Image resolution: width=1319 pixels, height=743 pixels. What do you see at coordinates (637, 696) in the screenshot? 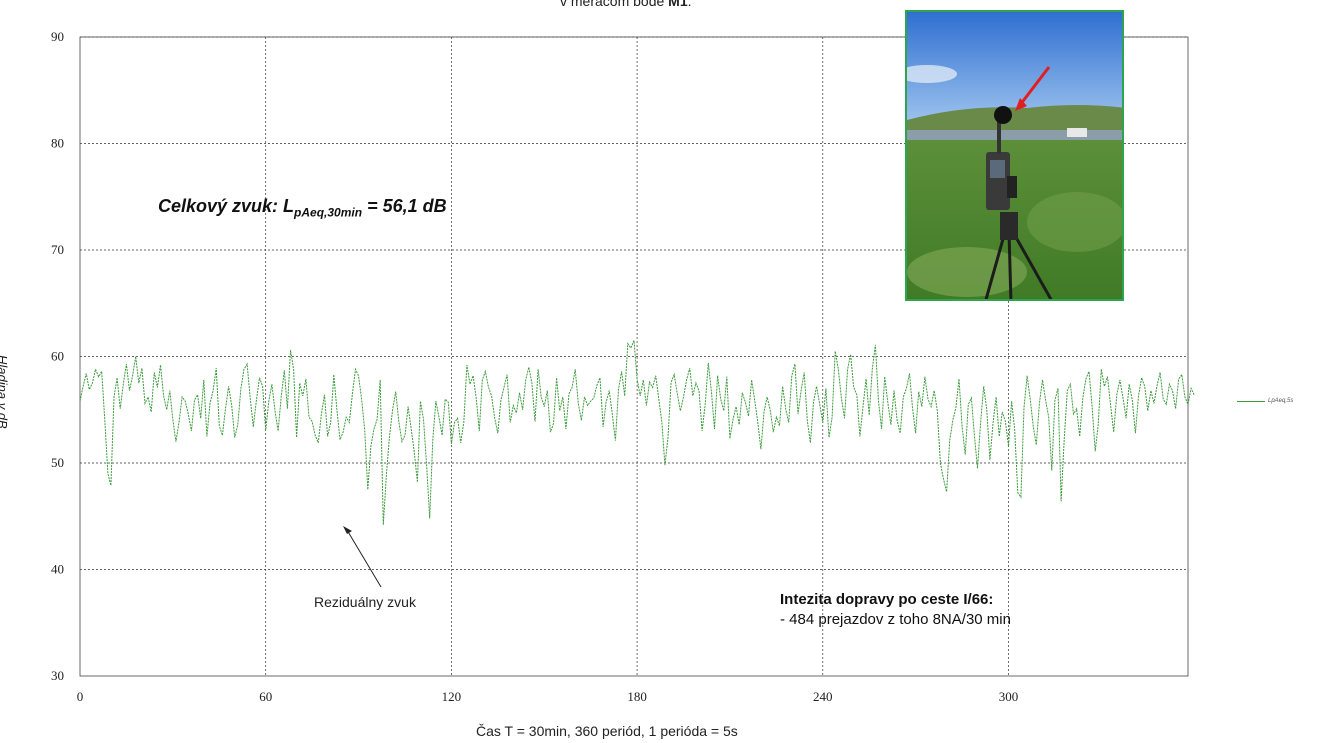
I see `x-tick-label: 180` at bounding box center [637, 696].